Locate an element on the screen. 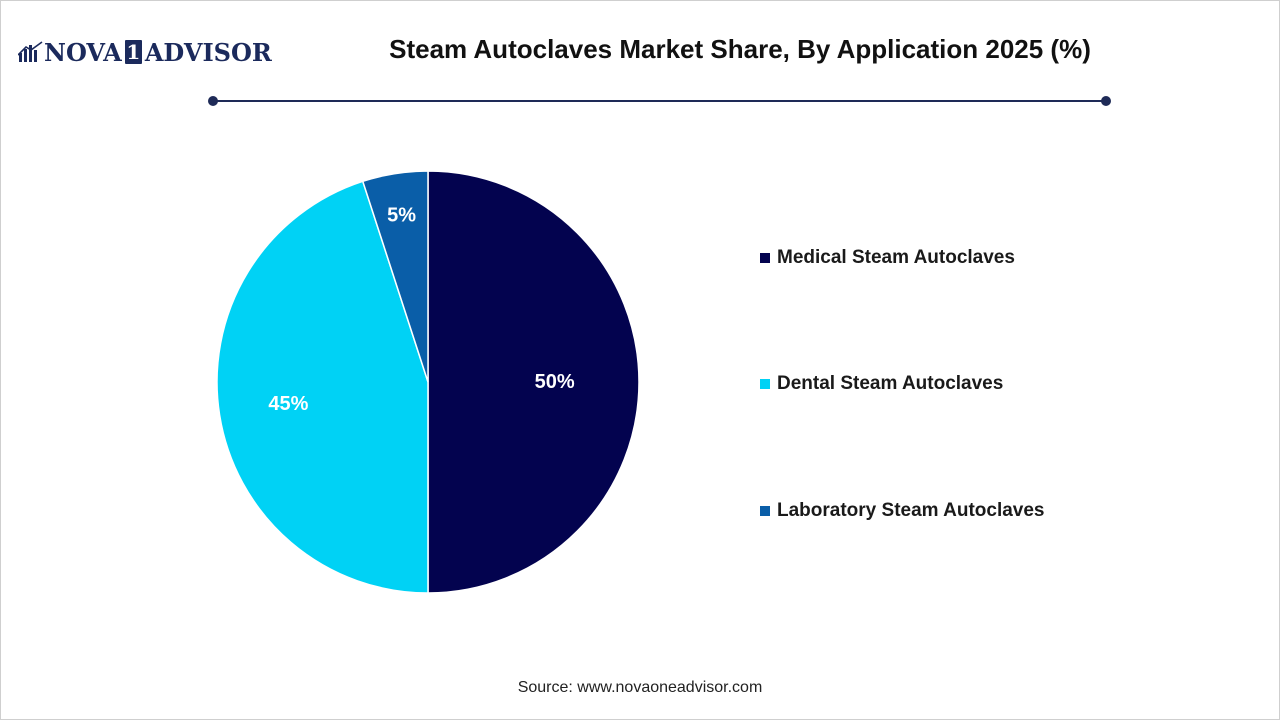  divider-right-dot is located at coordinates (1106, 101).